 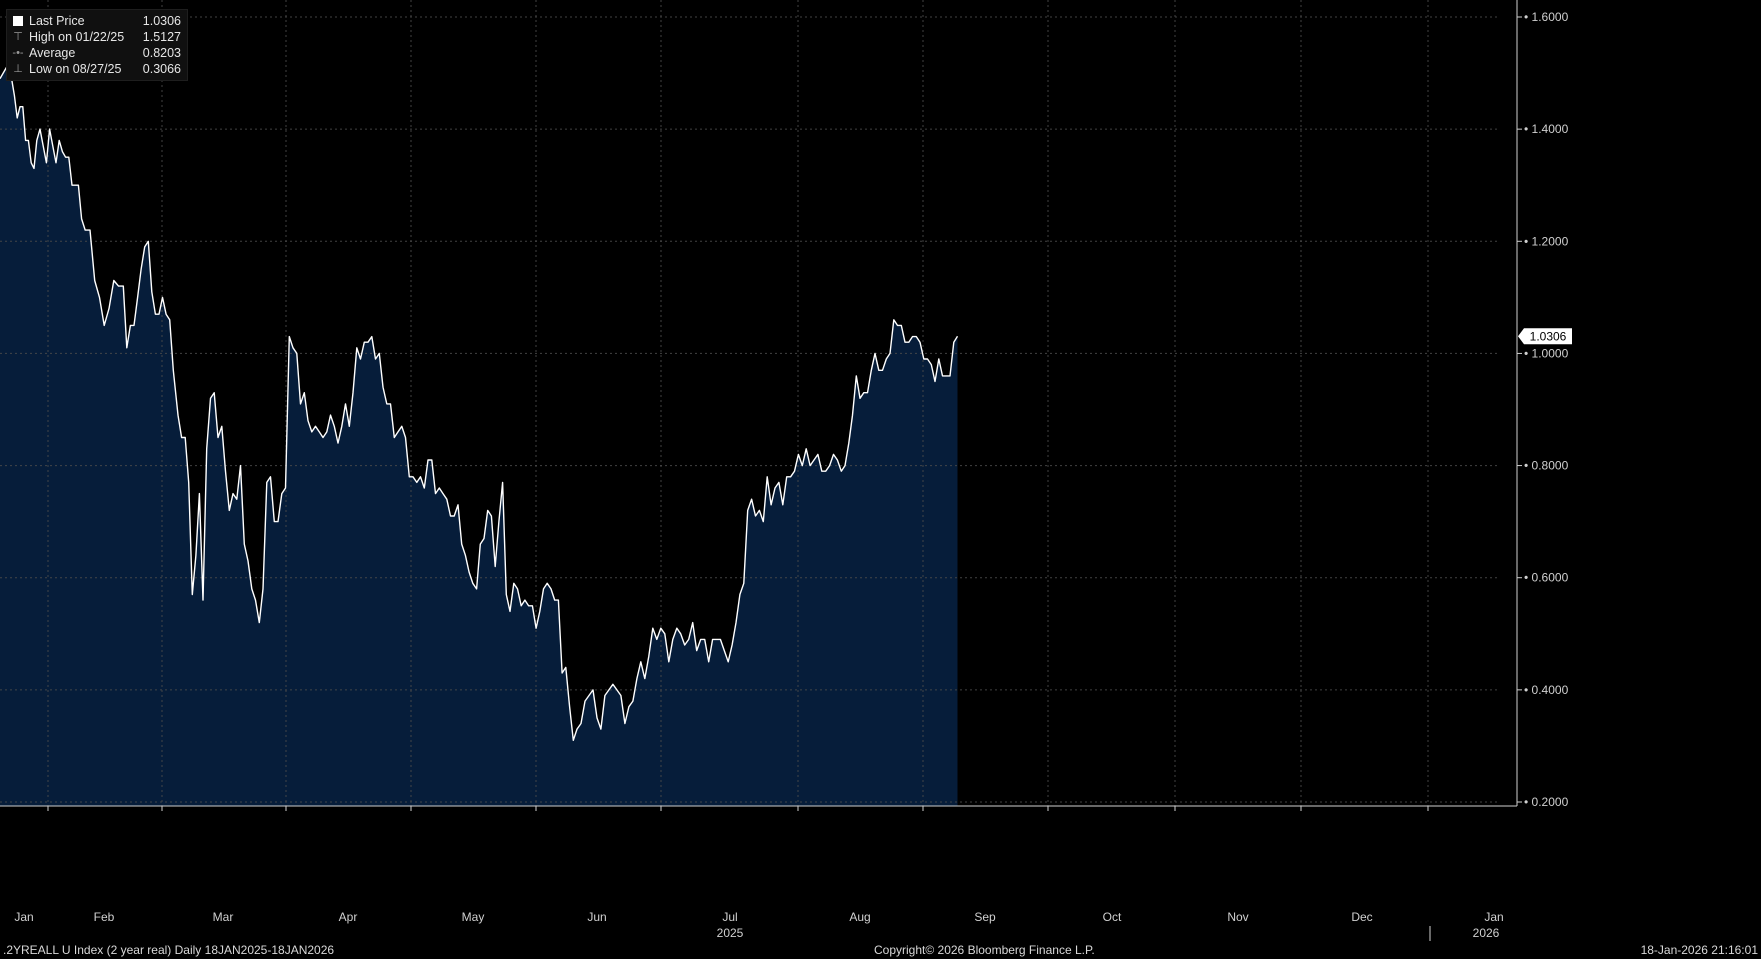 What do you see at coordinates (18, 53) in the screenshot?
I see `average-marker-icon: ‐•‐` at bounding box center [18, 53].